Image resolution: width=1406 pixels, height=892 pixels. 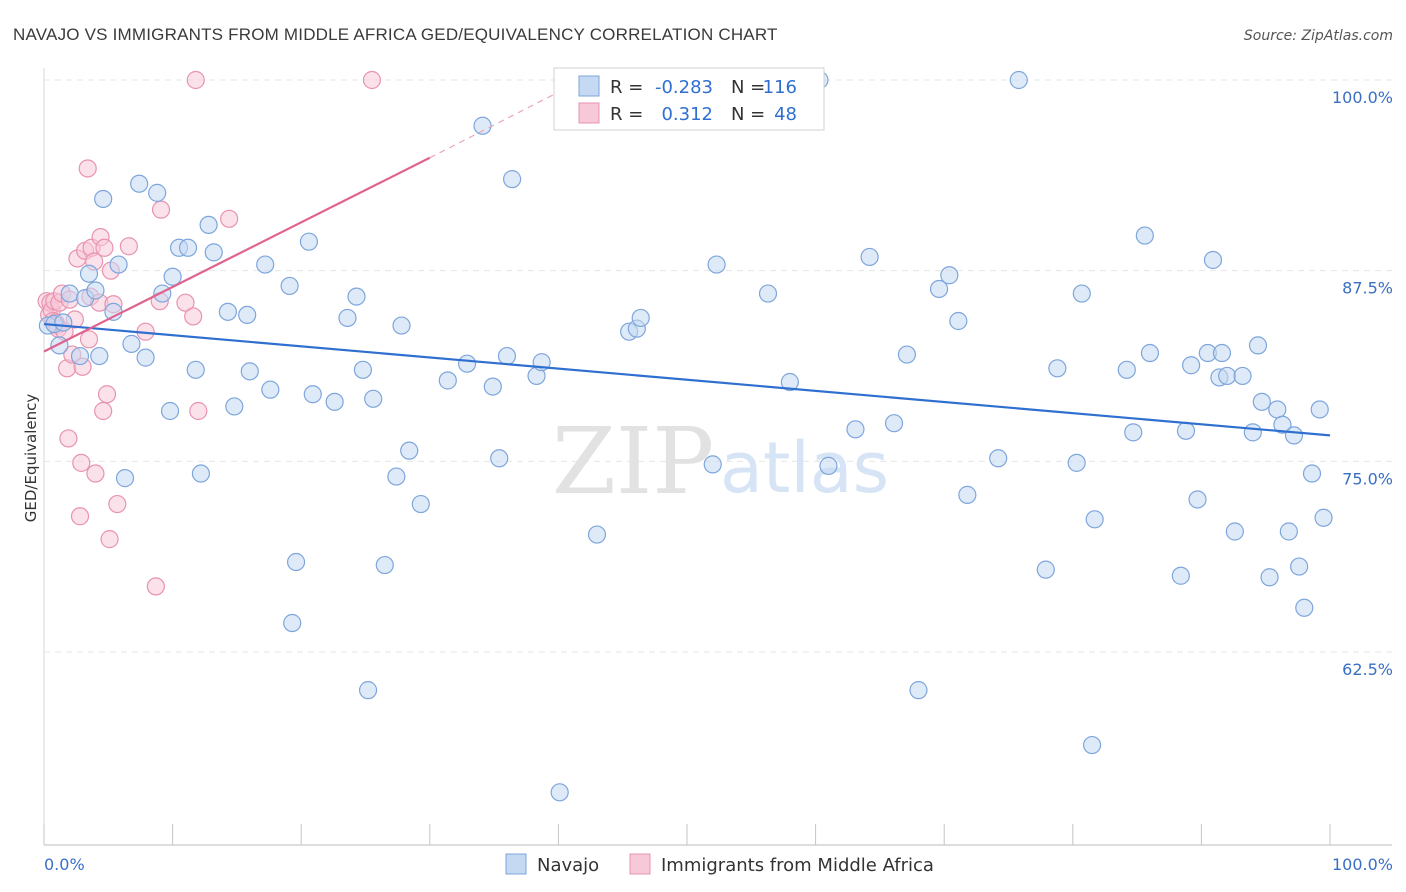 What do you see at coordinates (589, 113) in the screenshot?
I see `legend-swatch-immigrants` at bounding box center [589, 113].